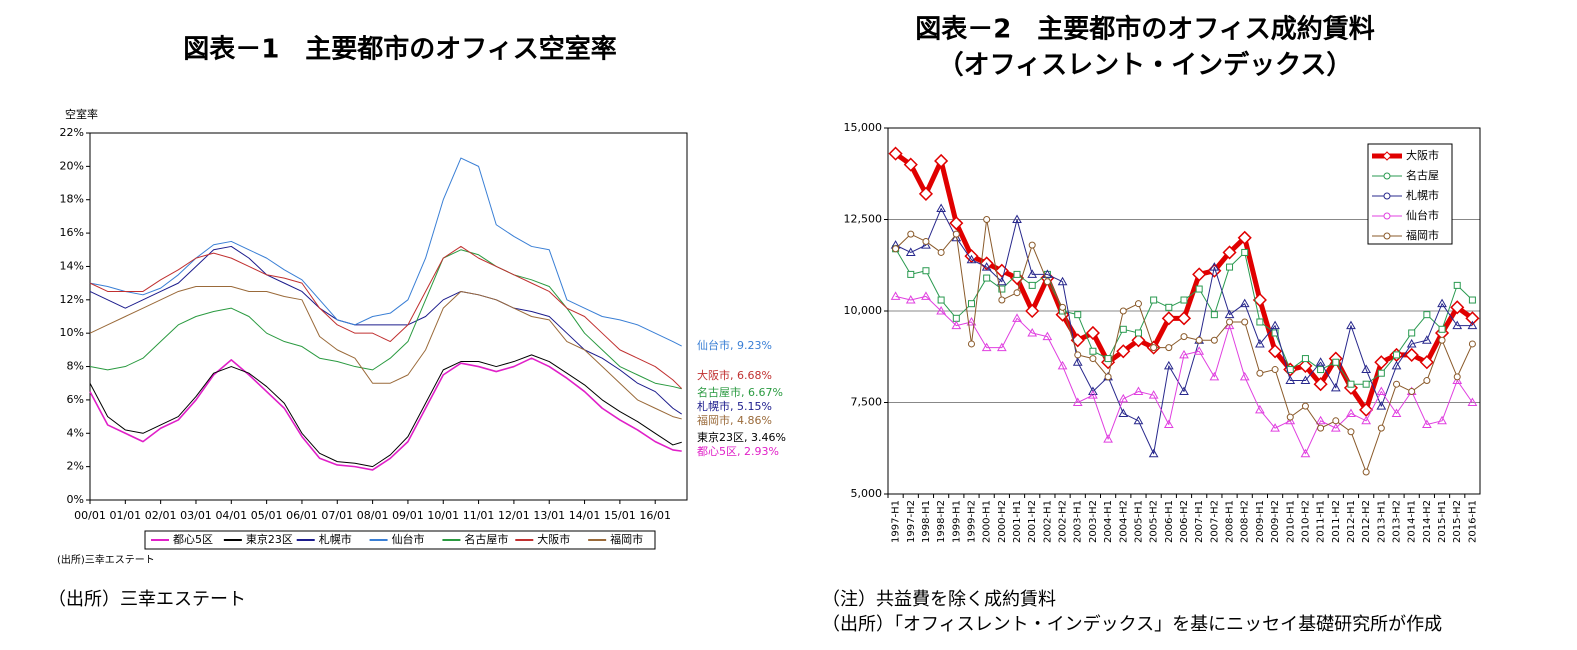 The width and height of the screenshot is (1577, 650). Describe the element at coordinates (1422, 175) in the screenshot. I see `legend-label: 名古屋` at that location.